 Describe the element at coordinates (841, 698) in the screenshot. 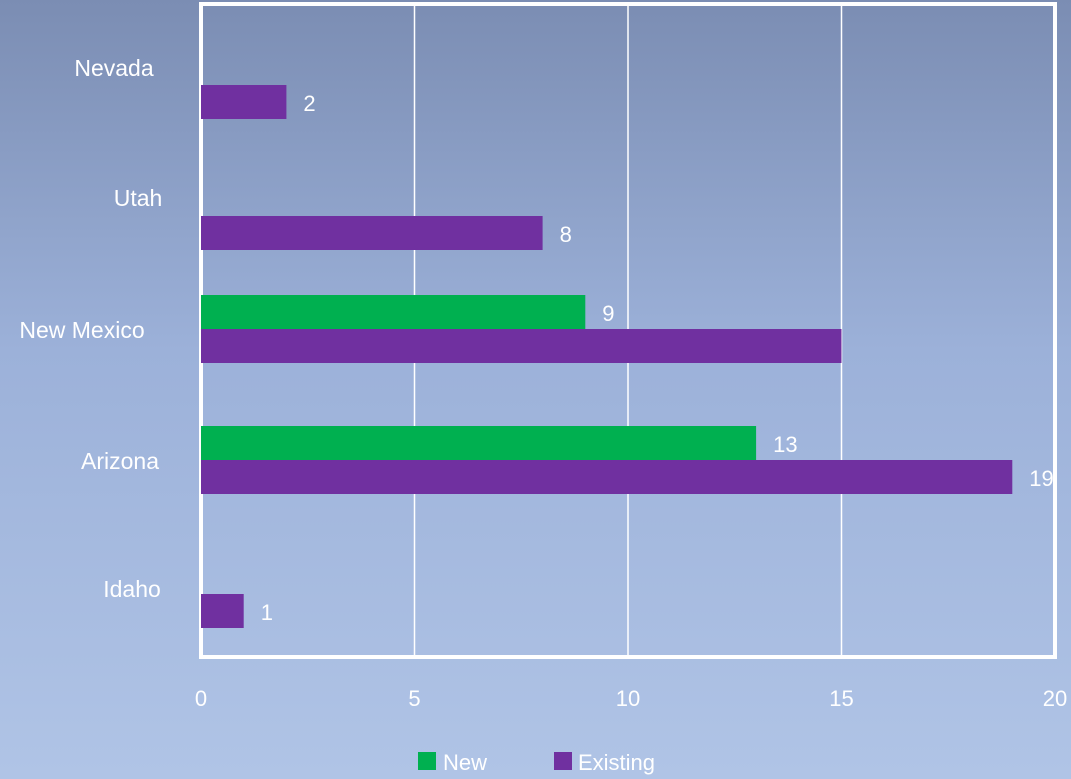

I see `x-tick-label: 15` at that location.